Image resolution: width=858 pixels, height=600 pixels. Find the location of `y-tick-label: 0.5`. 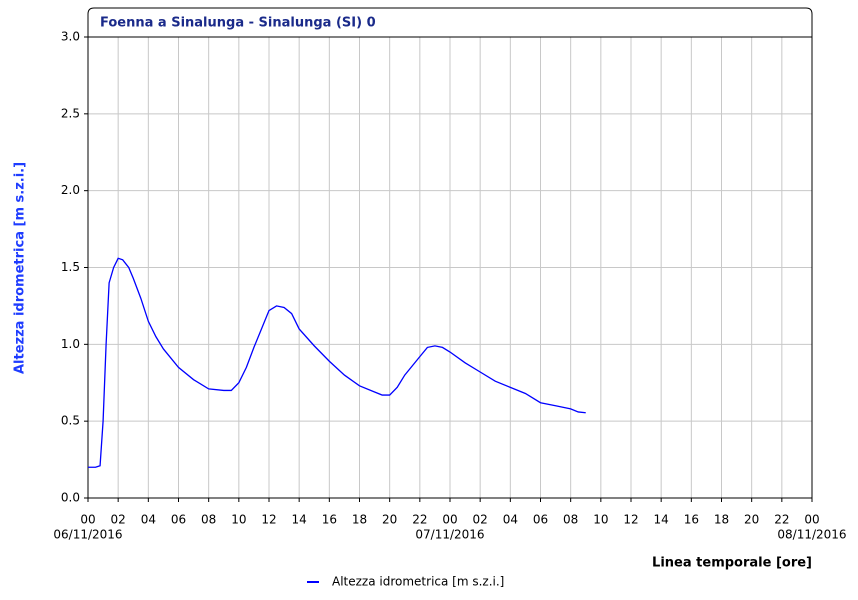

y-tick-label: 0.5 is located at coordinates (70, 421).